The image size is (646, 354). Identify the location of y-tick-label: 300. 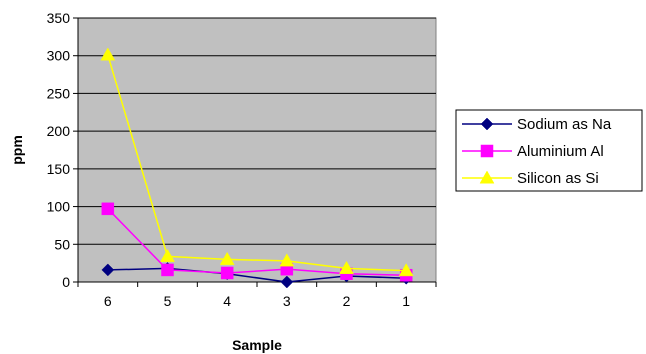
(59, 56).